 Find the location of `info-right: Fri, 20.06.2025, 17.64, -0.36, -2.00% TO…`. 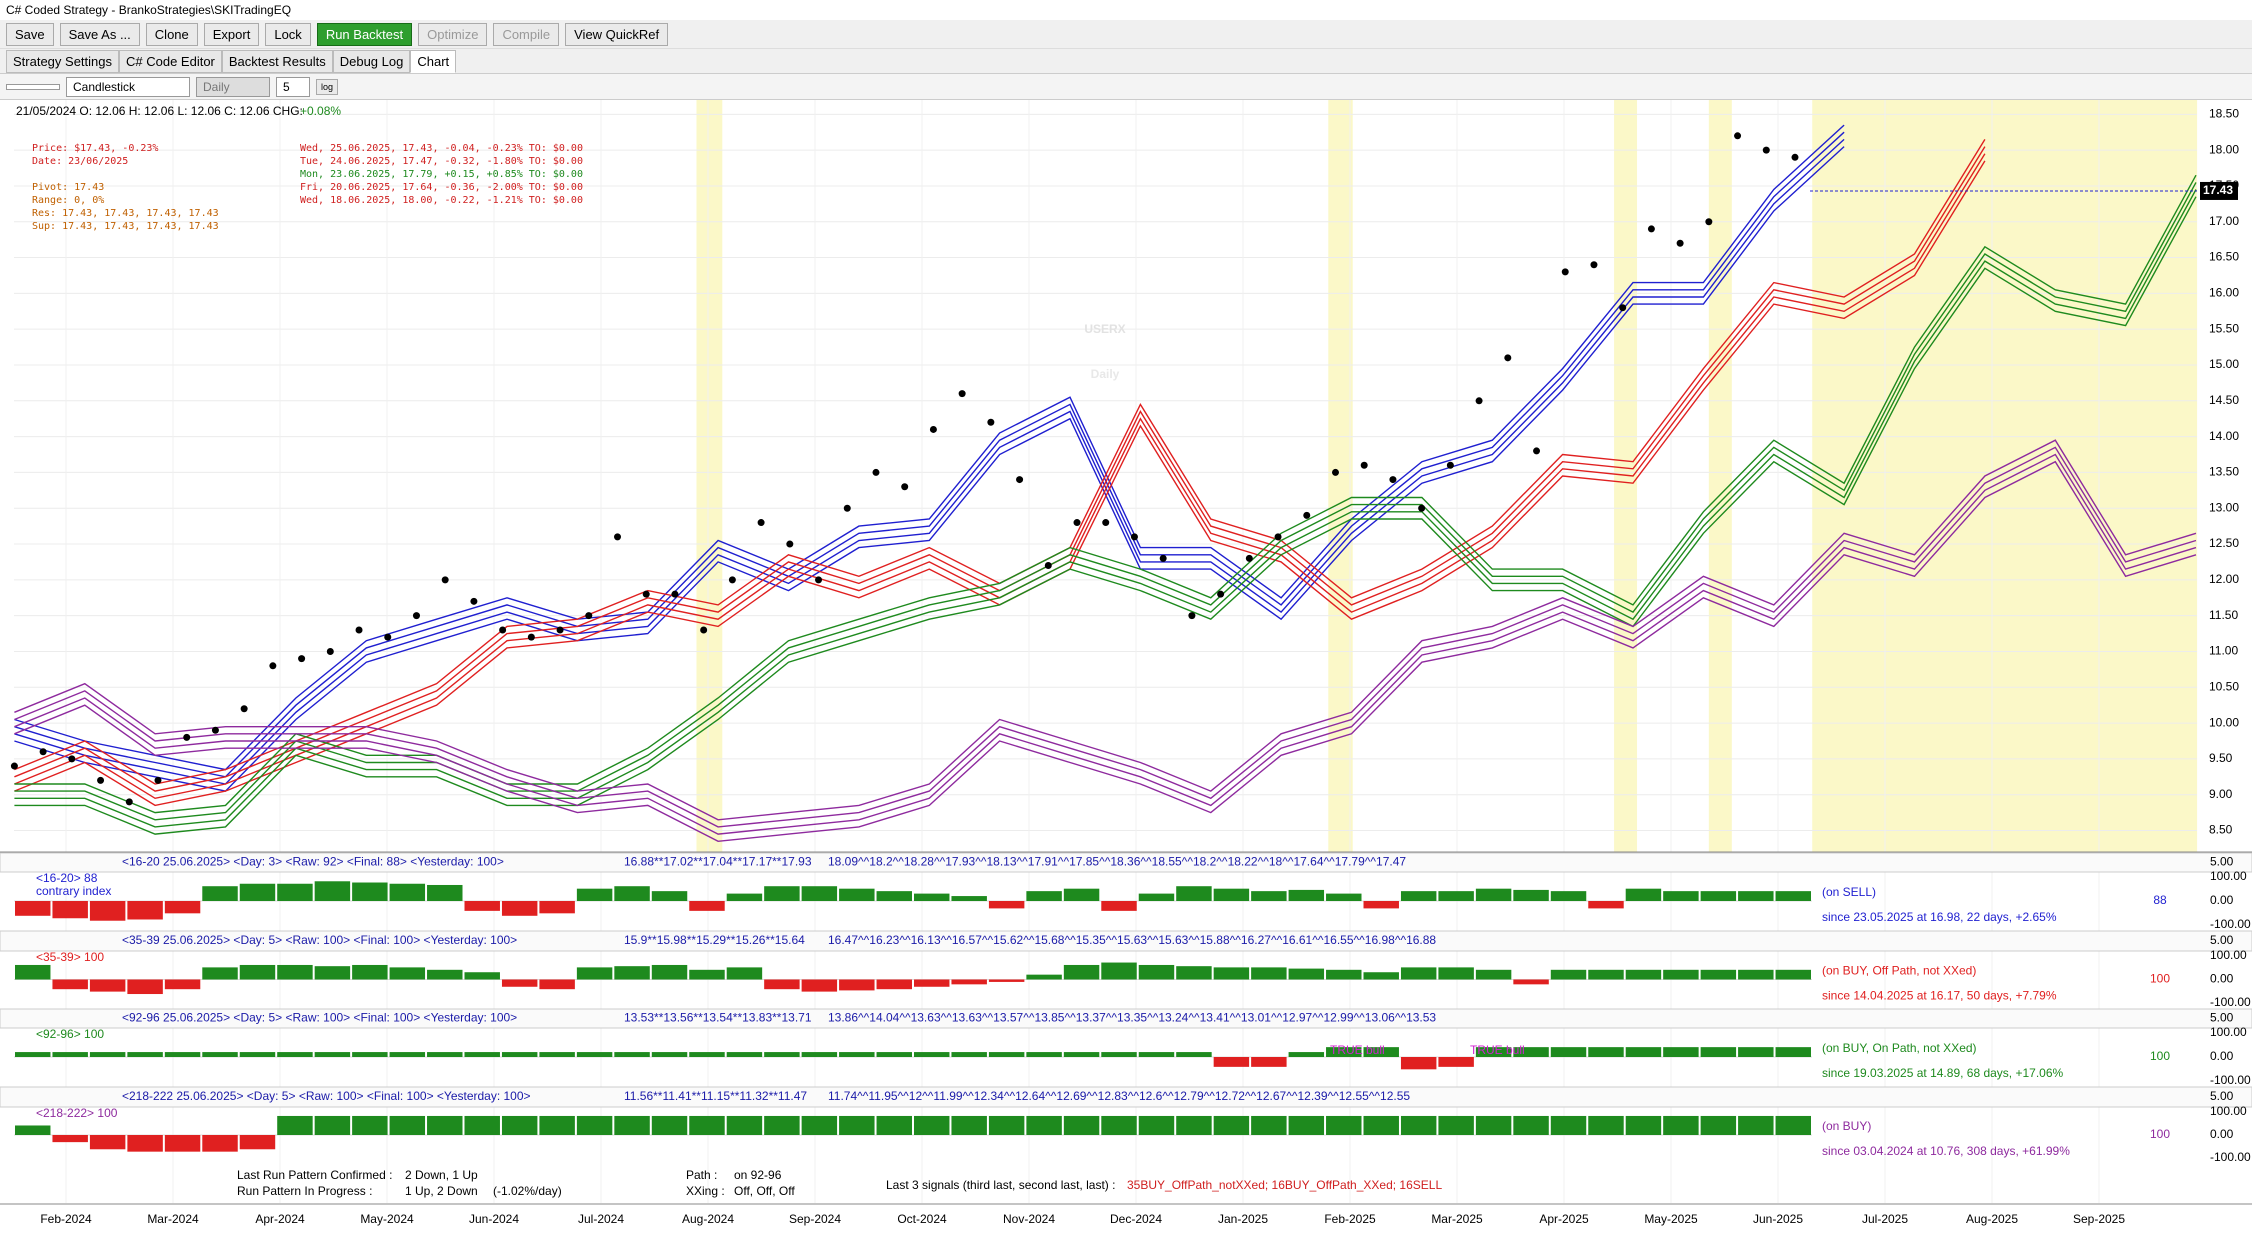

info-right: Fri, 20.06.2025, 17.64, -0.36, -2.00% TO… is located at coordinates (441, 187).